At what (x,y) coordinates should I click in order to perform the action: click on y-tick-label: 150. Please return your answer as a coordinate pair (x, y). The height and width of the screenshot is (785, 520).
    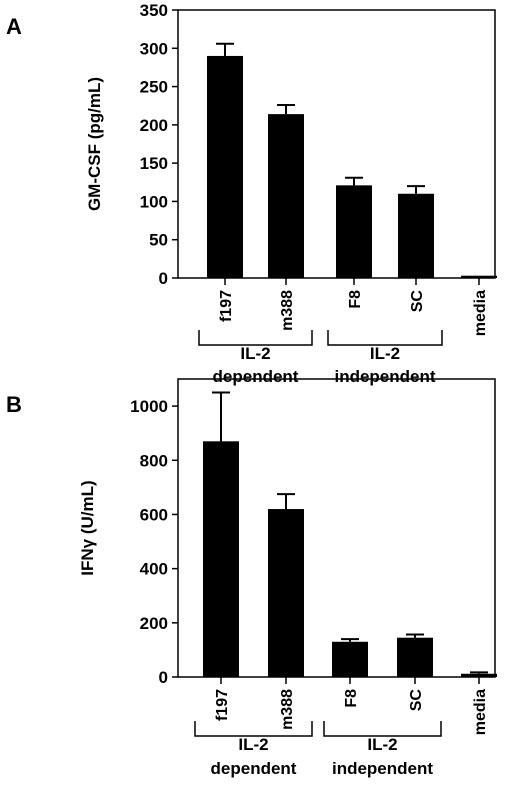
    Looking at the image, I should click on (154, 163).